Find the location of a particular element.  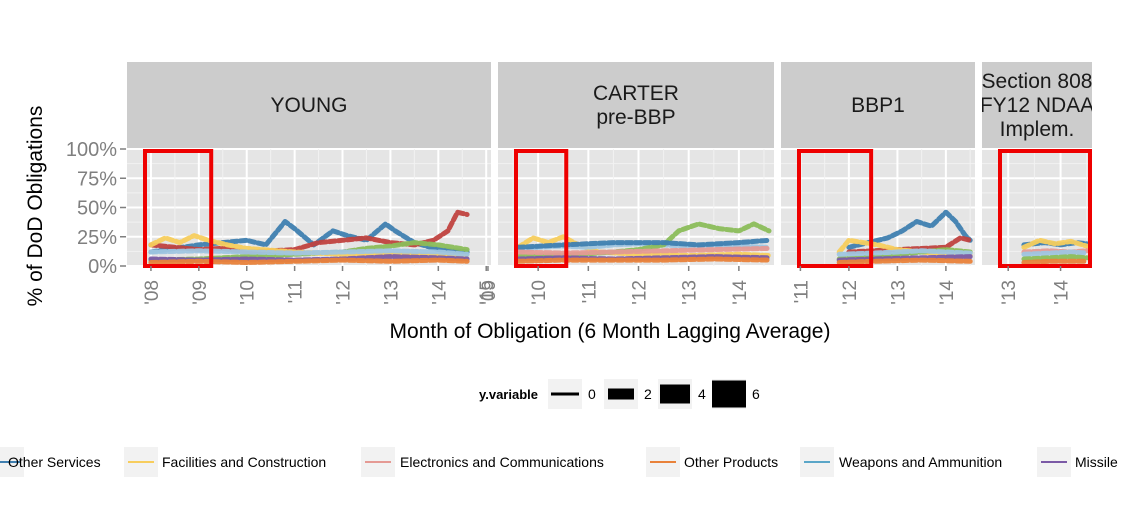

facet-strip-label: Implem. is located at coordinates (1037, 129).